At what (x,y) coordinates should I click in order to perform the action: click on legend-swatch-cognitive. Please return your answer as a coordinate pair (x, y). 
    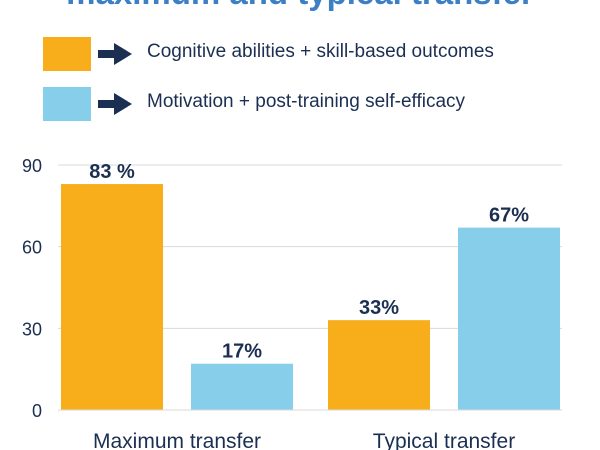
    Looking at the image, I should click on (67, 54).